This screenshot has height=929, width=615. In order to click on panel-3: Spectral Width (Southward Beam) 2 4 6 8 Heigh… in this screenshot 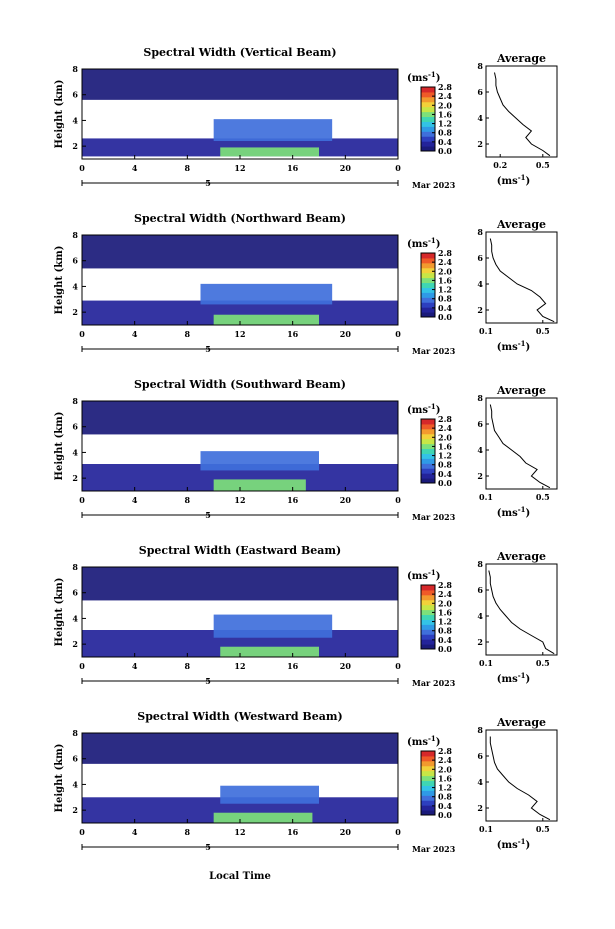, I will do `click(306, 450)`.